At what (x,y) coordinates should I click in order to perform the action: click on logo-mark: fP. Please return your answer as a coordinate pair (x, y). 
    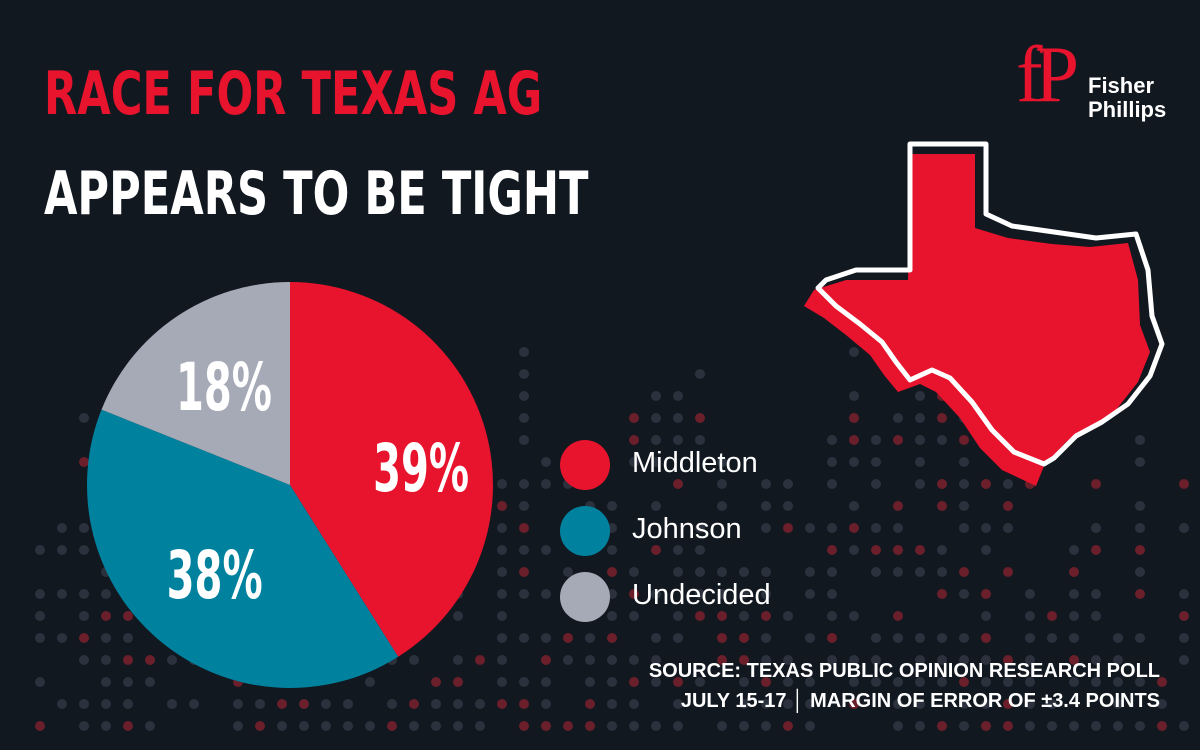
    Looking at the image, I should click on (1047, 75).